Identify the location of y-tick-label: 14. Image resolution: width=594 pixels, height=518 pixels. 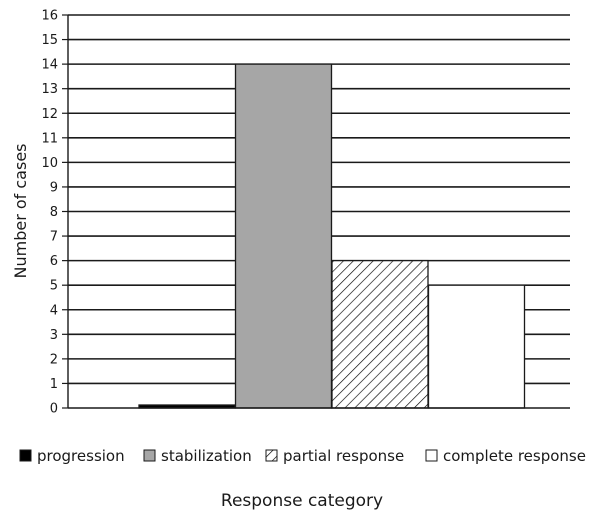
(49, 65).